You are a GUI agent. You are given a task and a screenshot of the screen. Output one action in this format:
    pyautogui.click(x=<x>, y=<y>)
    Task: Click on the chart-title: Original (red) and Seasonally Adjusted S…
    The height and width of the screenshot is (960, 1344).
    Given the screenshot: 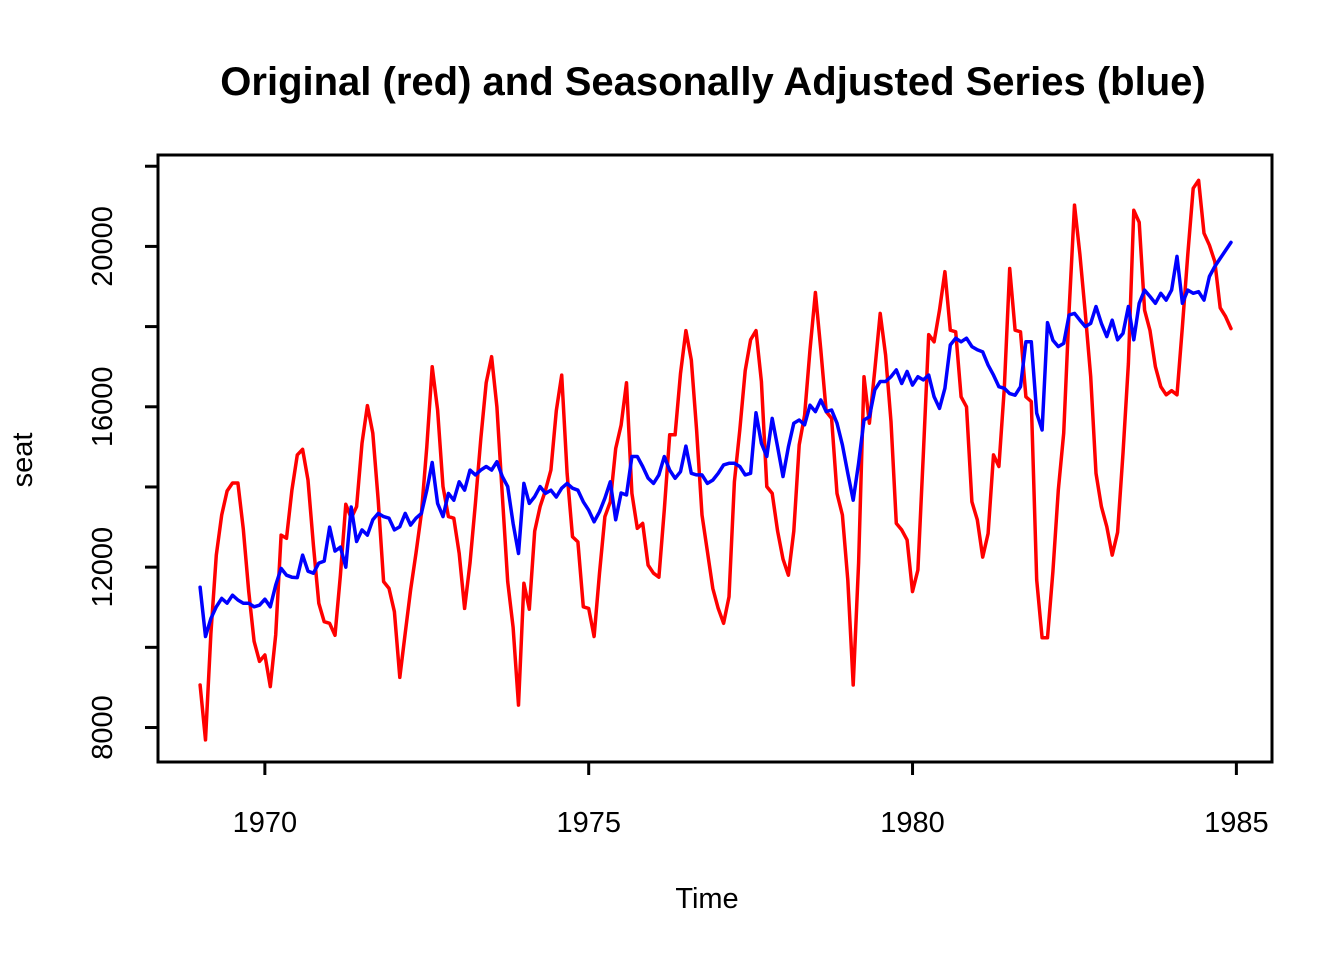 What is the action you would take?
    pyautogui.click(x=712, y=82)
    